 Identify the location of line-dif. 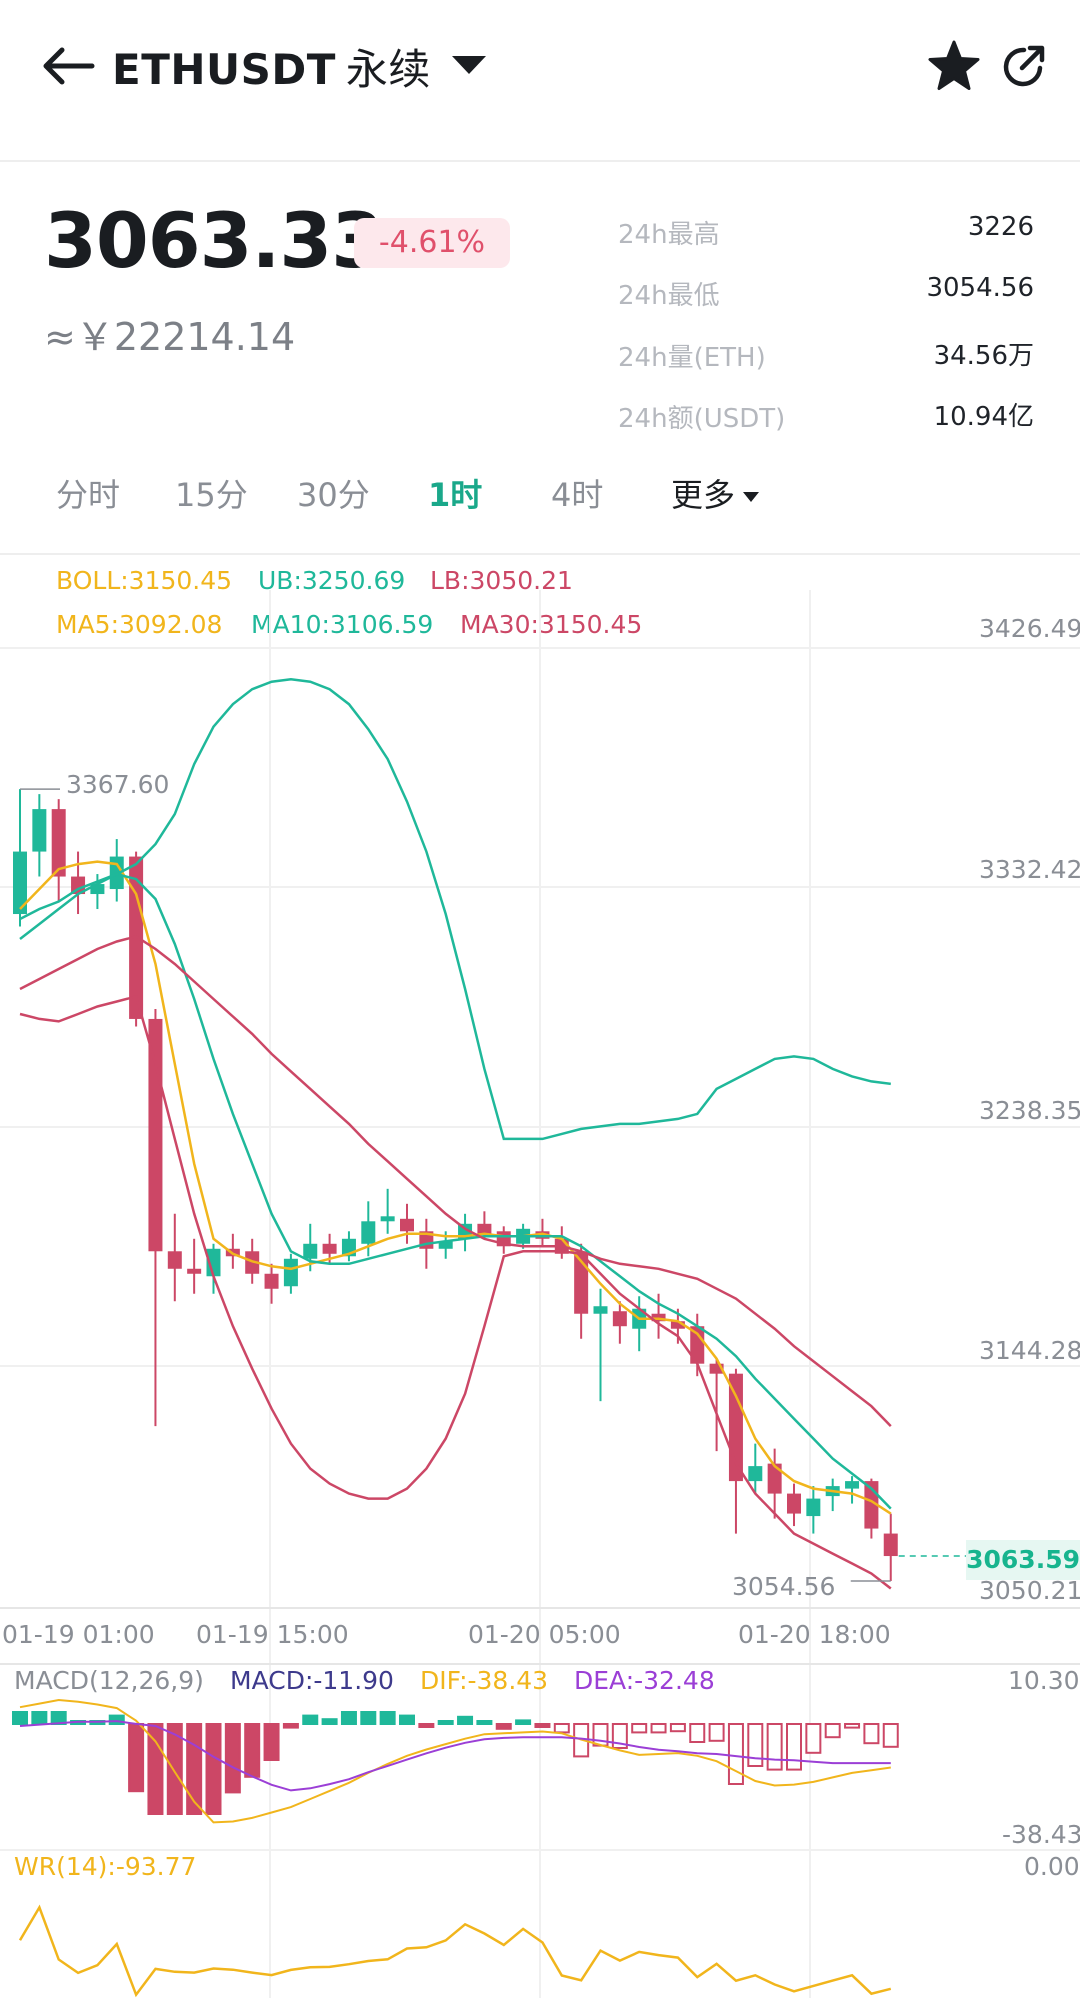
(455, 1761).